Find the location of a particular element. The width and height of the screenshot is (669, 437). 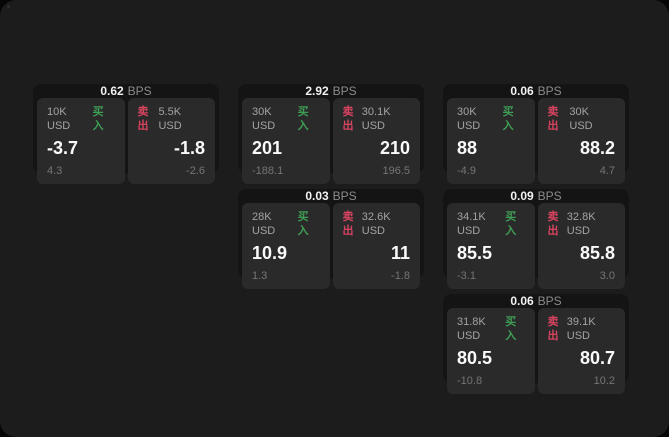

buy-size: 34.1K USD is located at coordinates (471, 224).